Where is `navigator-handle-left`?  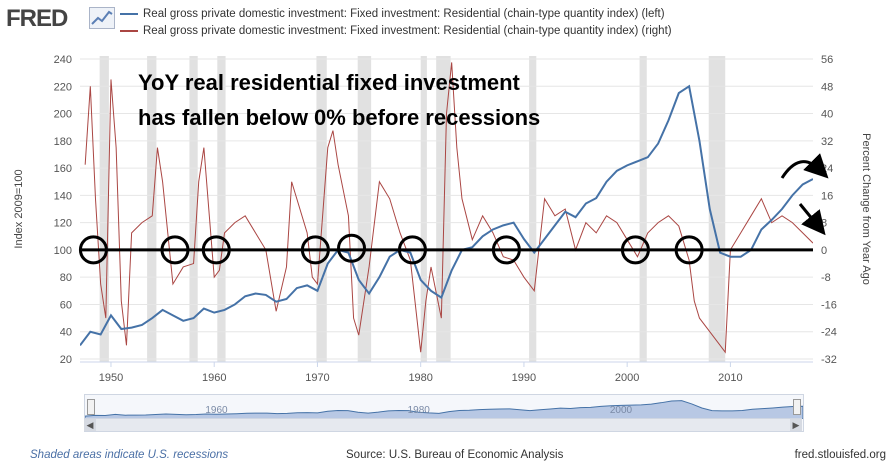
navigator-handle-left is located at coordinates (91, 407).